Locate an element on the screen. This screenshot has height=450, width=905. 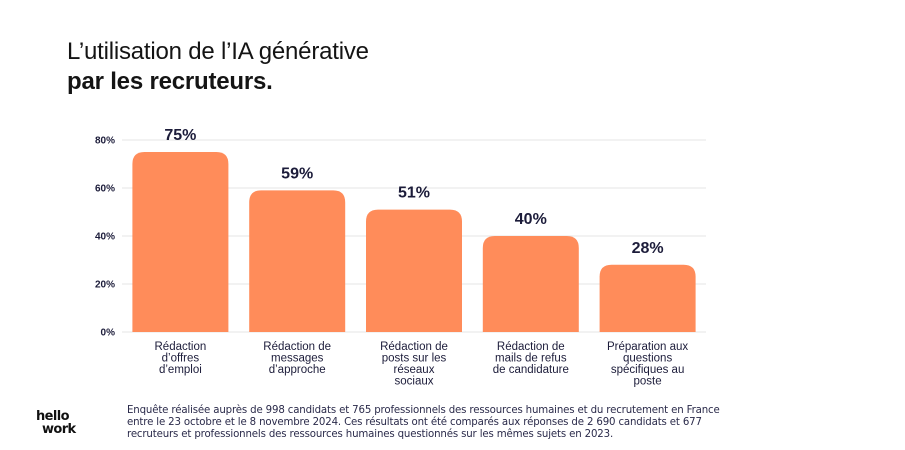
y-tick-label: 80% is located at coordinates (105, 141).